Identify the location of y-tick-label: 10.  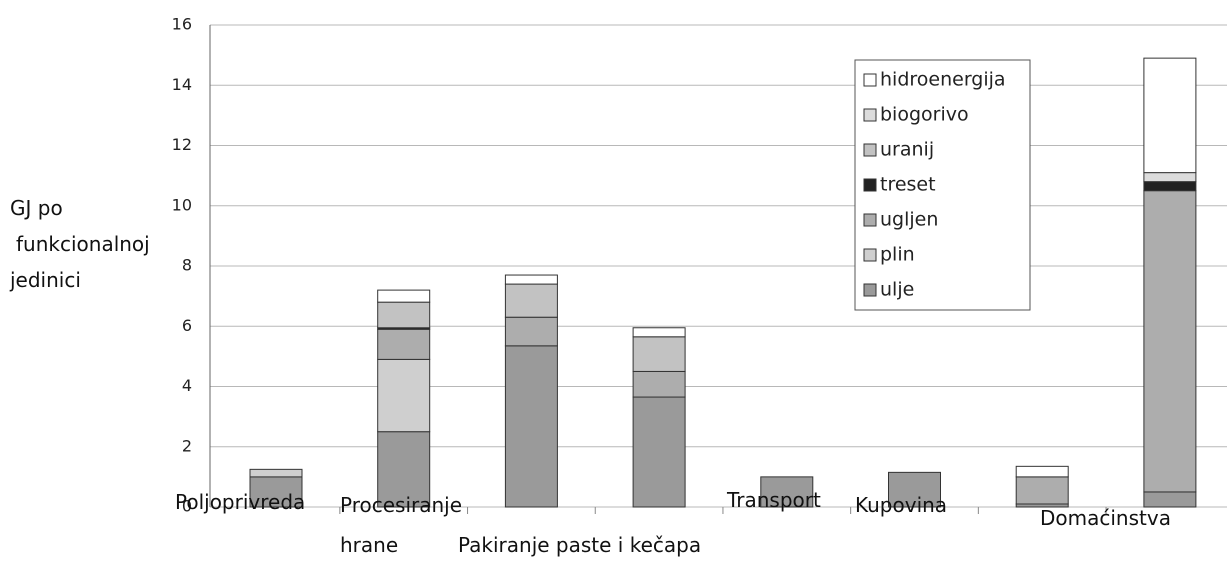
(182, 204).